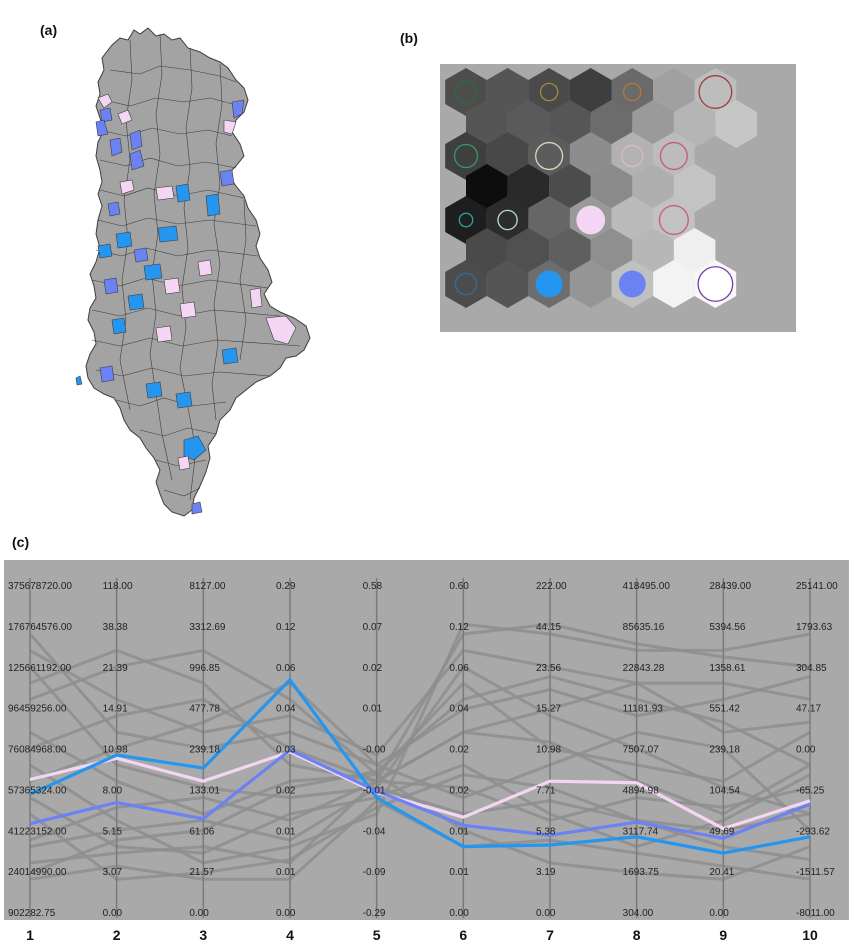 The image size is (851, 945). I want to click on pc-tick-label: 3312.69, so click(207, 627).